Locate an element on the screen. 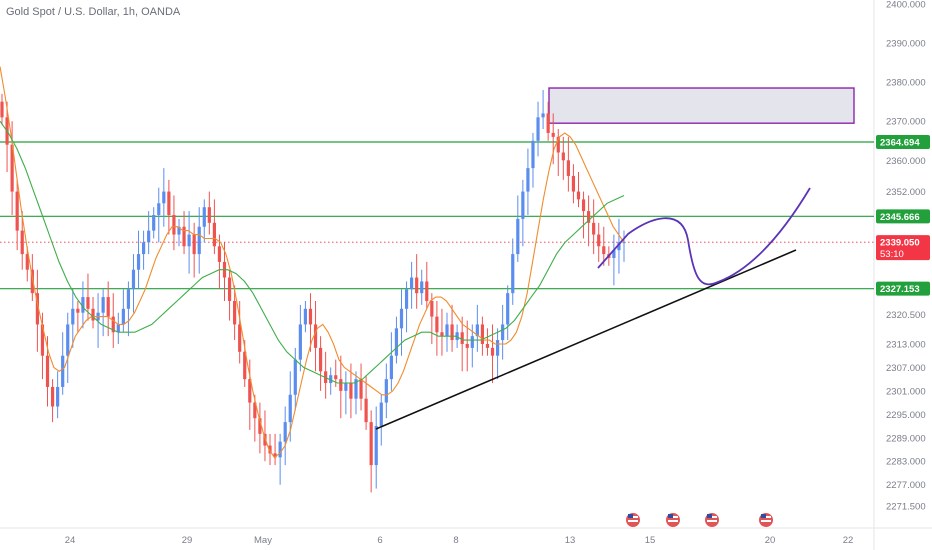  chart-title: Gold Spot / U.S. Dollar, 1h, OANDA is located at coordinates (93, 12).